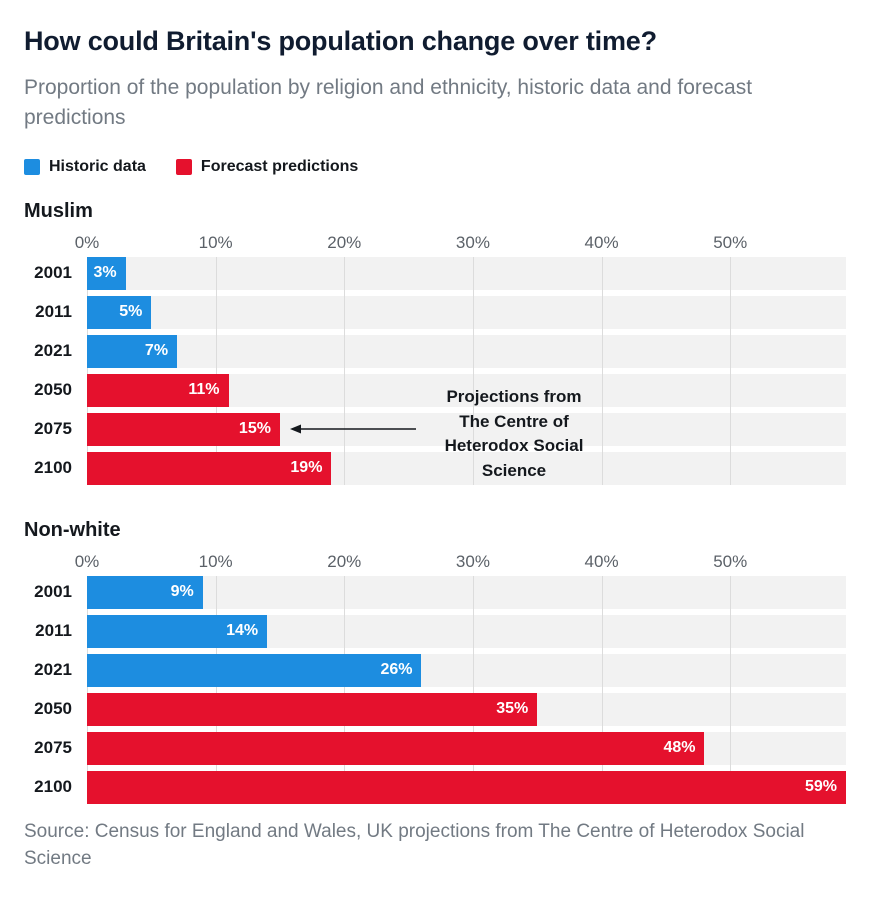  Describe the element at coordinates (435, 167) in the screenshot. I see `legend: Historic data Forecast predictions` at that location.